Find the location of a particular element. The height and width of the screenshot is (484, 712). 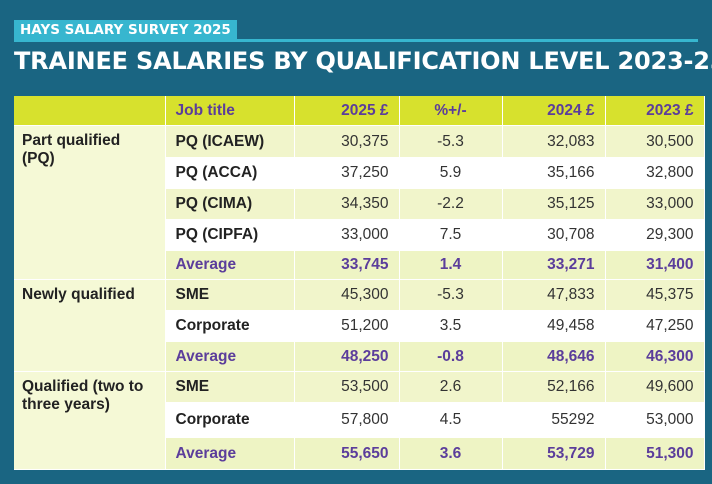

table-row-average: Average 55,650 3.6 53,729 51,300 is located at coordinates (359, 453).